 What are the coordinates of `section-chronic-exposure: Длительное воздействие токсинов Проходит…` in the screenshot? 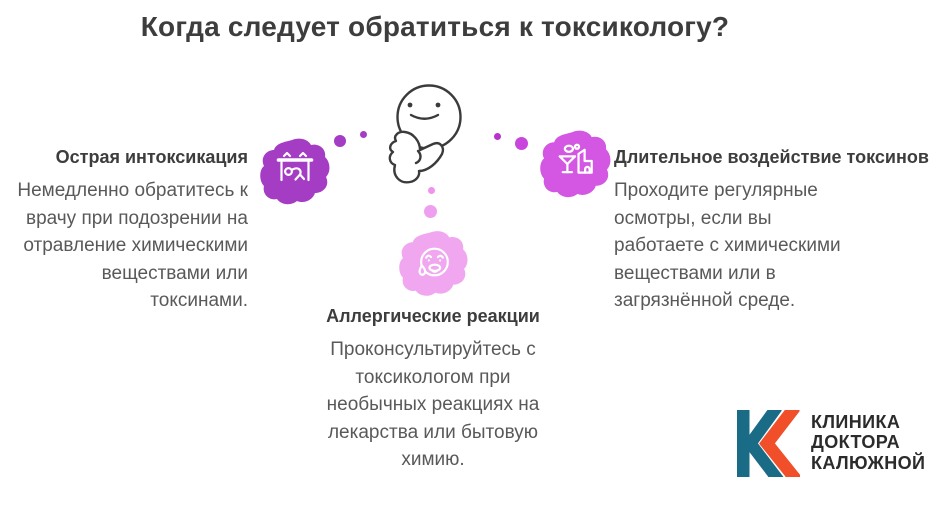 It's located at (782, 230).